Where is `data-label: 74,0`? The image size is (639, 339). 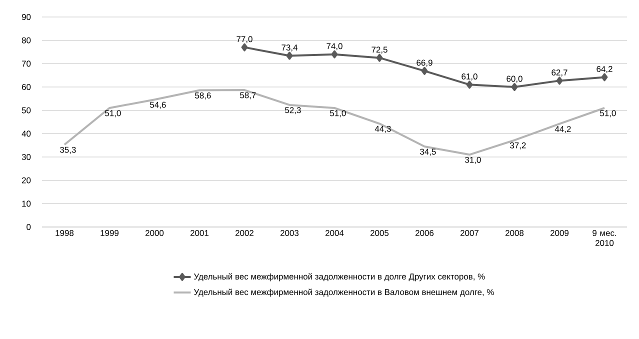
data-label: 74,0 is located at coordinates (334, 46).